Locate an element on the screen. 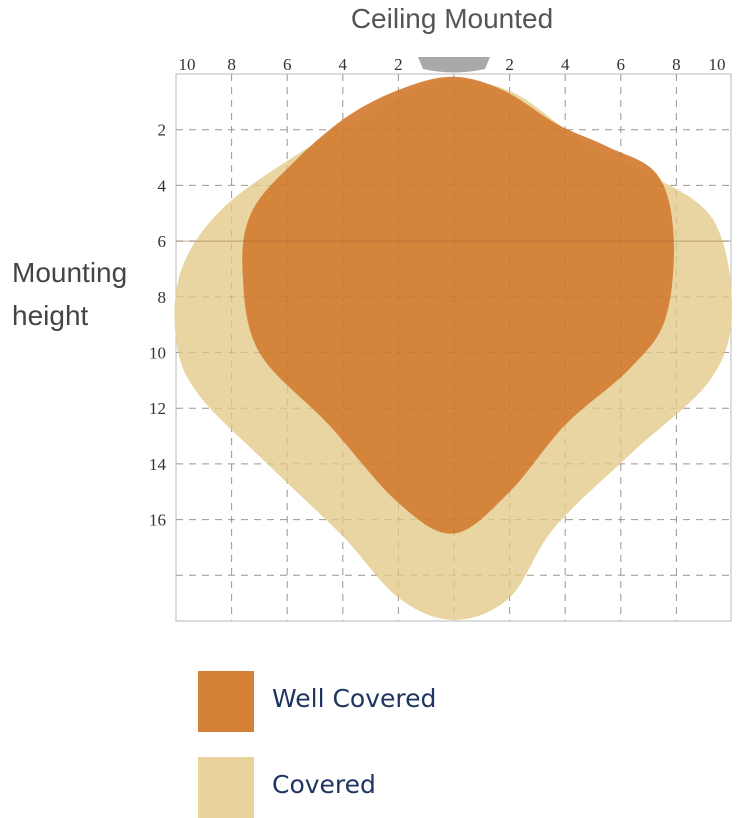 The height and width of the screenshot is (818, 741). y-tick-label: 2 is located at coordinates (162, 130).